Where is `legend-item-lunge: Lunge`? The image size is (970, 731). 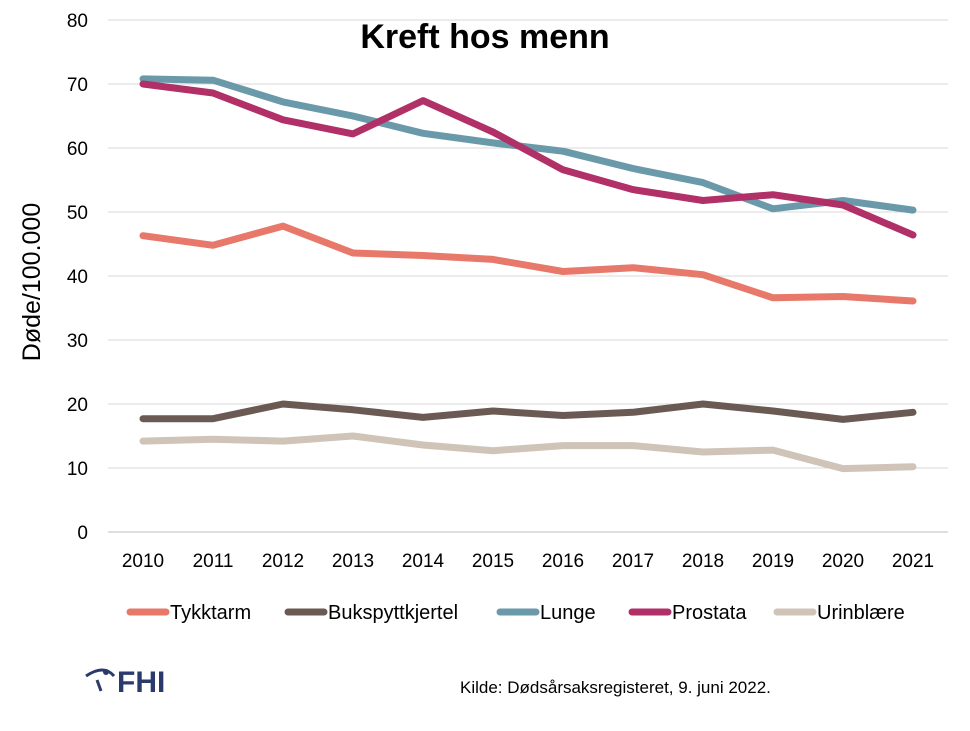
legend-item-lunge: Lunge is located at coordinates (546, 613).